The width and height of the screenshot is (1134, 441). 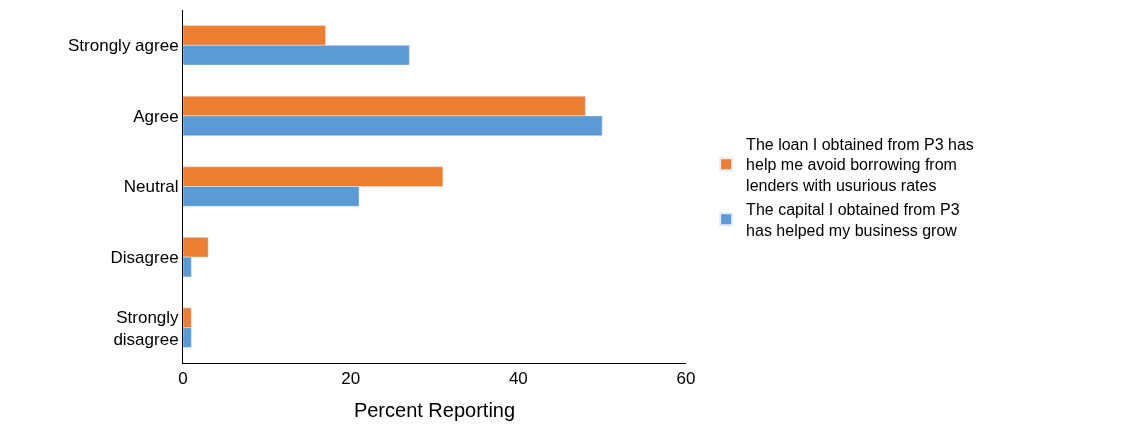 What do you see at coordinates (151, 187) in the screenshot?
I see `y-tick-label: Neutral` at bounding box center [151, 187].